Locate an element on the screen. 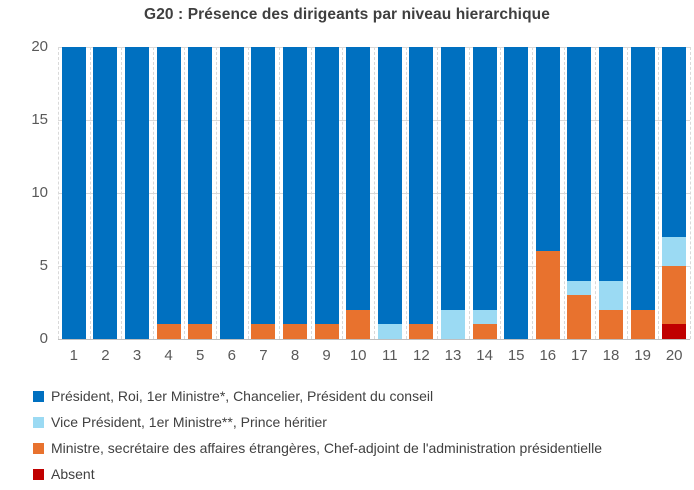  x-tick-label: 6 is located at coordinates (231, 355).